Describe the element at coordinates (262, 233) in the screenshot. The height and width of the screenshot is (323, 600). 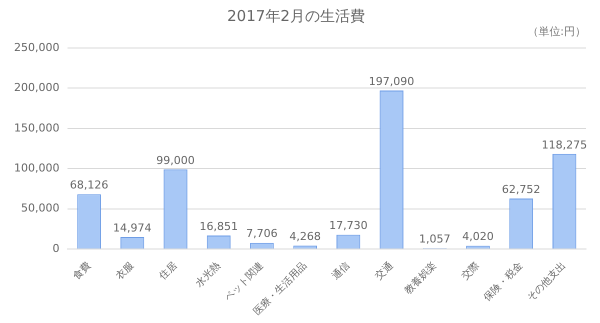
I see `data-label: 7,706` at that location.